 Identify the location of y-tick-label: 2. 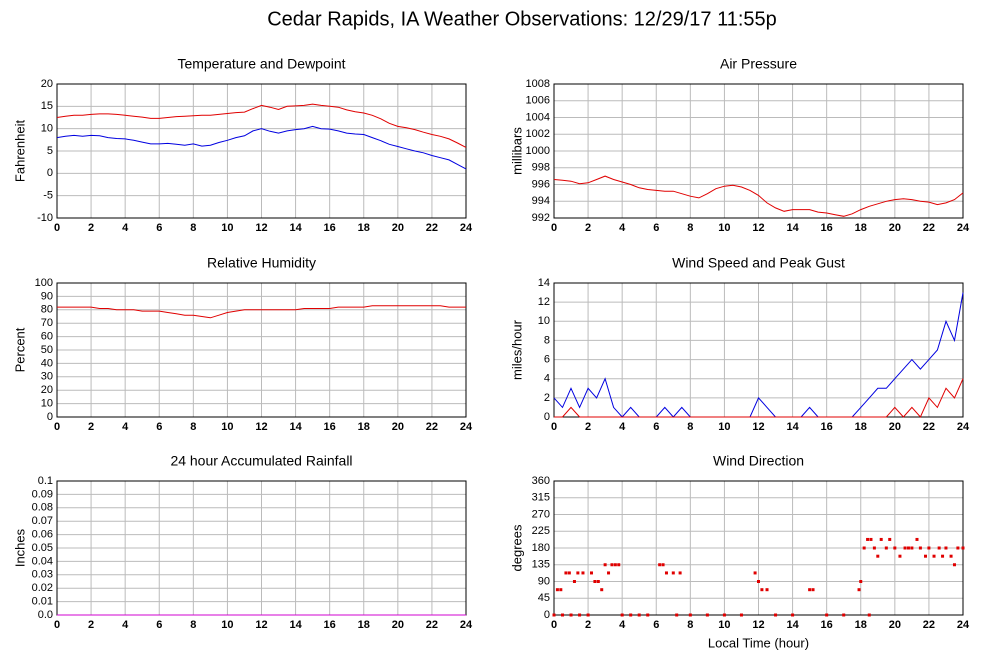
(547, 398).